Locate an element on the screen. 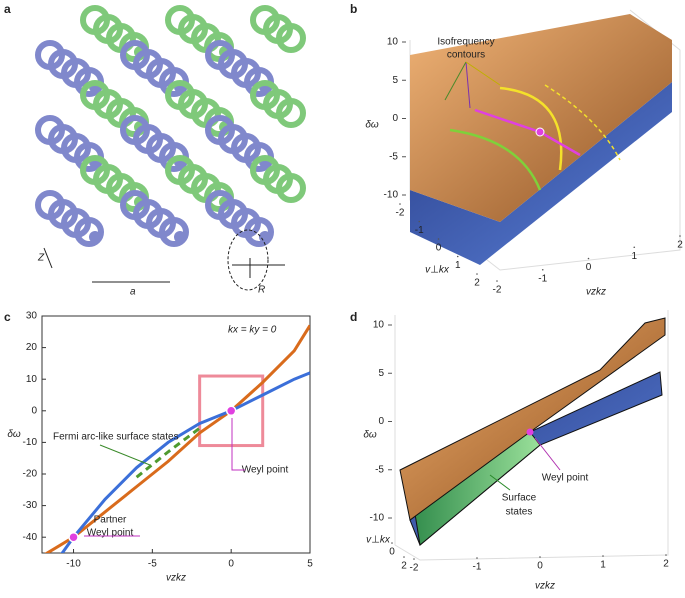 This screenshot has height=598, width=685. x-label: vzkz is located at coordinates (176, 578).